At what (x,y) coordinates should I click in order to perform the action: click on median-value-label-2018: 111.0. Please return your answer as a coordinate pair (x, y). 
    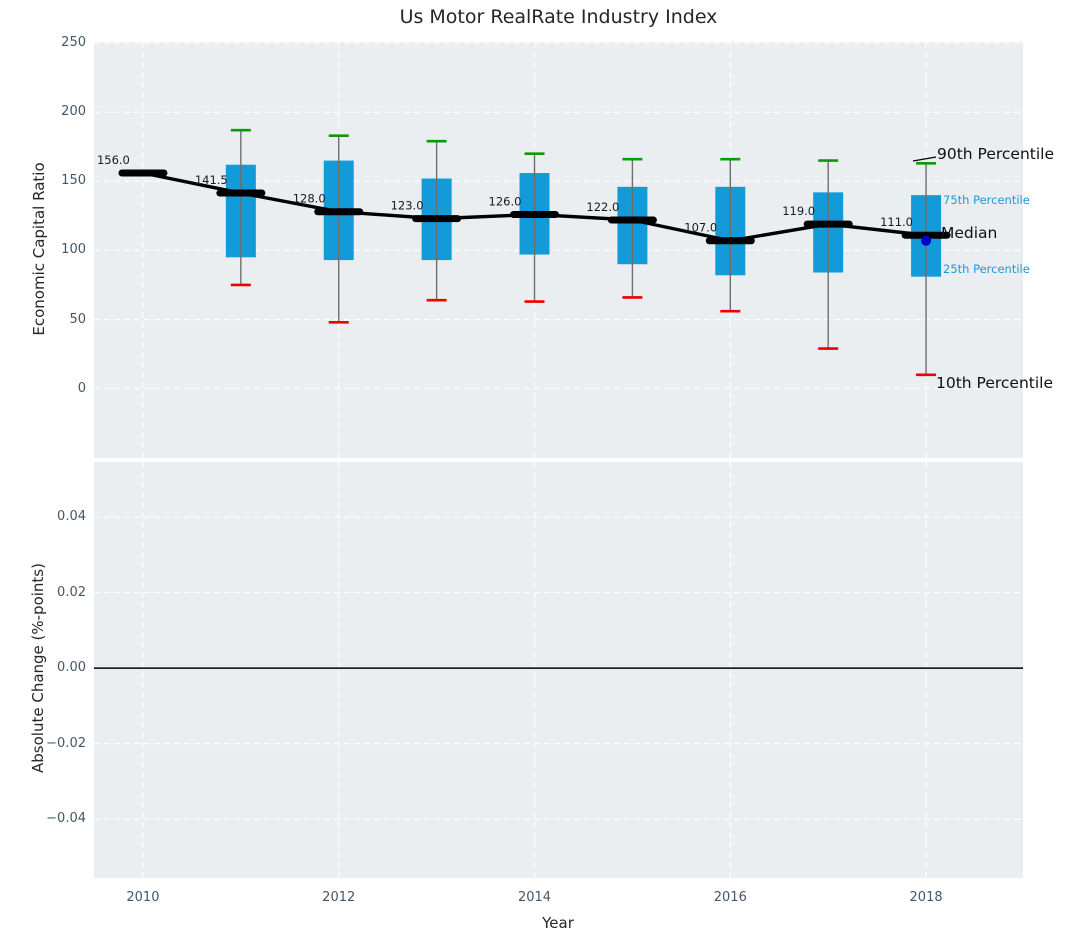
    Looking at the image, I should click on (896, 222).